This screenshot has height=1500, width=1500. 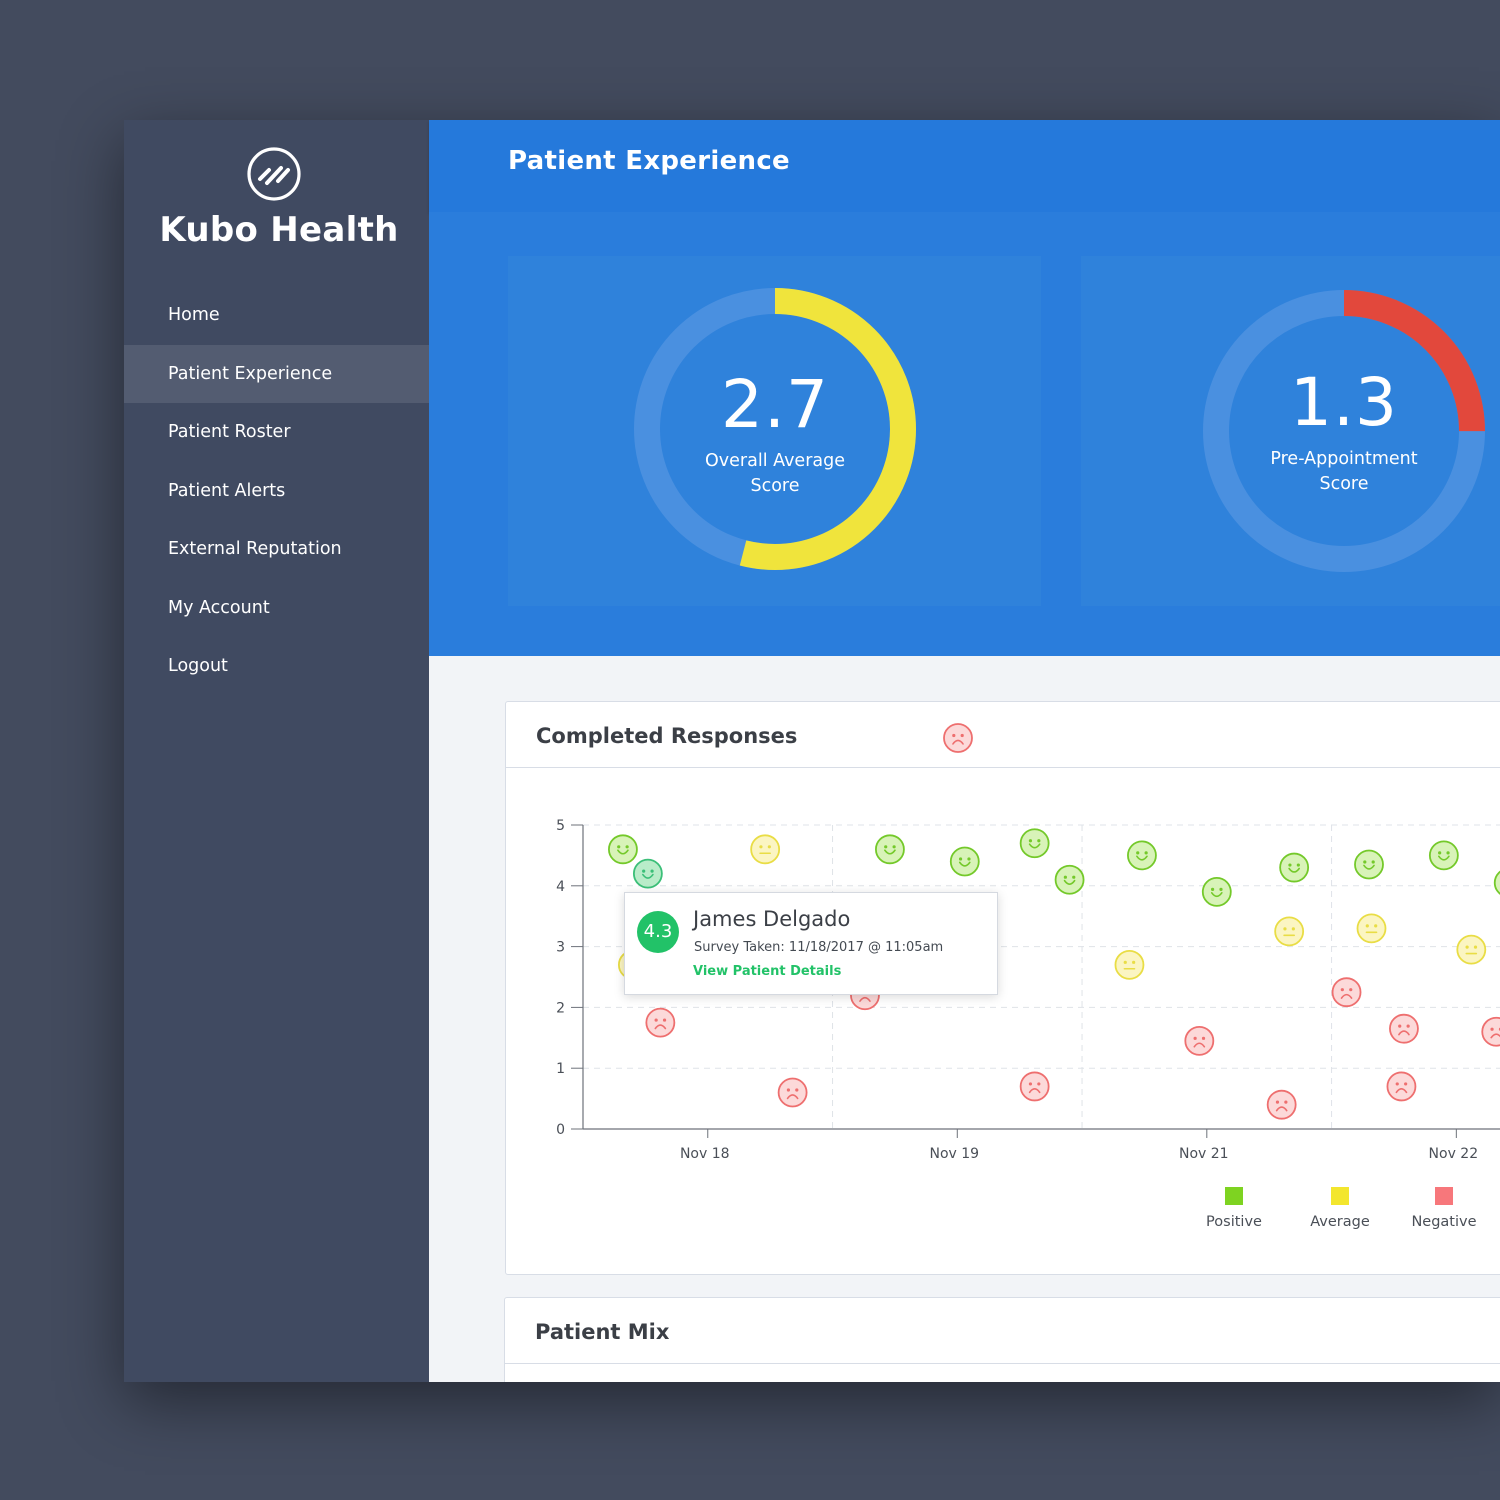 I want to click on sidebar-item-patient-alerts: Patient Alerts, so click(x=227, y=490).